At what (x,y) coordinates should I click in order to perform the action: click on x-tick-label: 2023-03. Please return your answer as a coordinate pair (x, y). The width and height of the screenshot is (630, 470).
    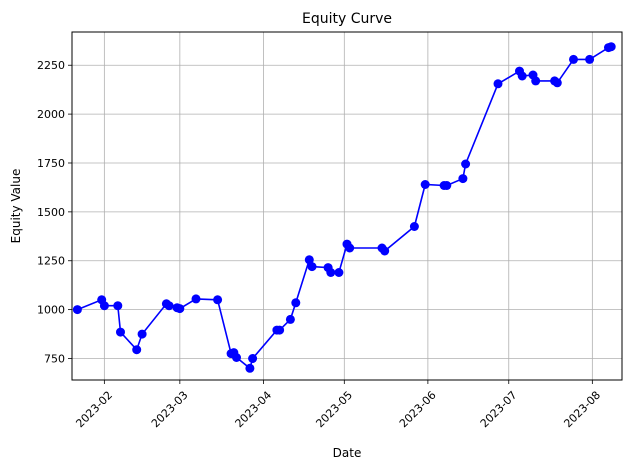
    Looking at the image, I should click on (170, 410).